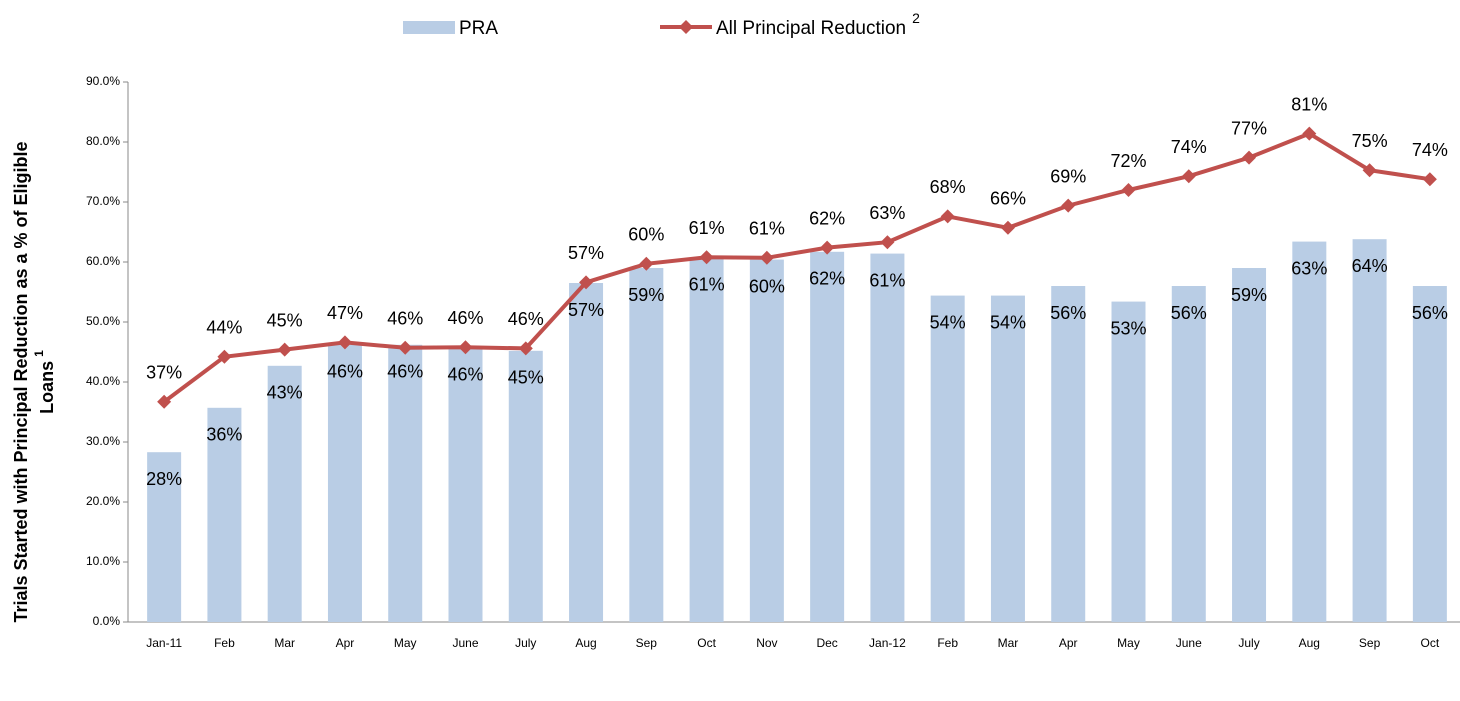 This screenshot has width=1460, height=701. What do you see at coordinates (827, 279) in the screenshot?
I see `bar-data-label: 62%` at bounding box center [827, 279].